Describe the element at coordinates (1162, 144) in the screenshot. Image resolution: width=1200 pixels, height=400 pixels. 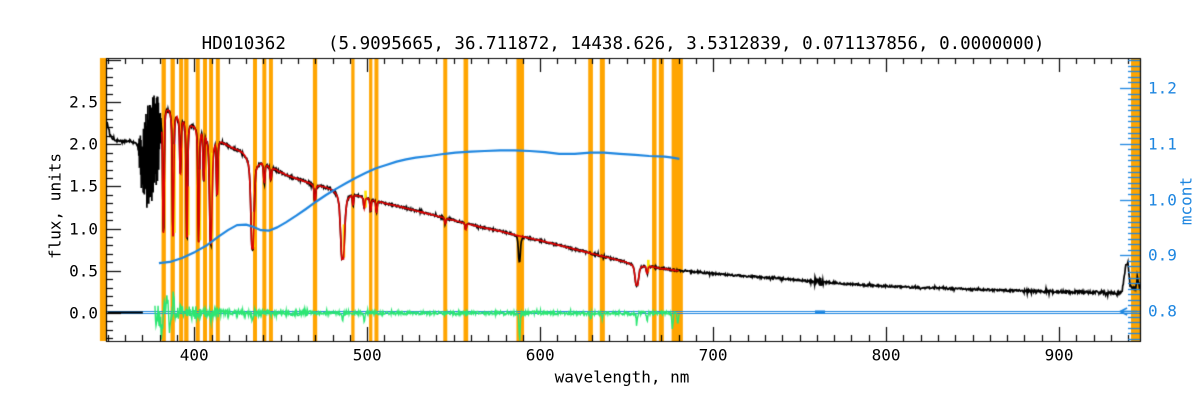
I see `mcont-tick-label: 1.1` at that location.